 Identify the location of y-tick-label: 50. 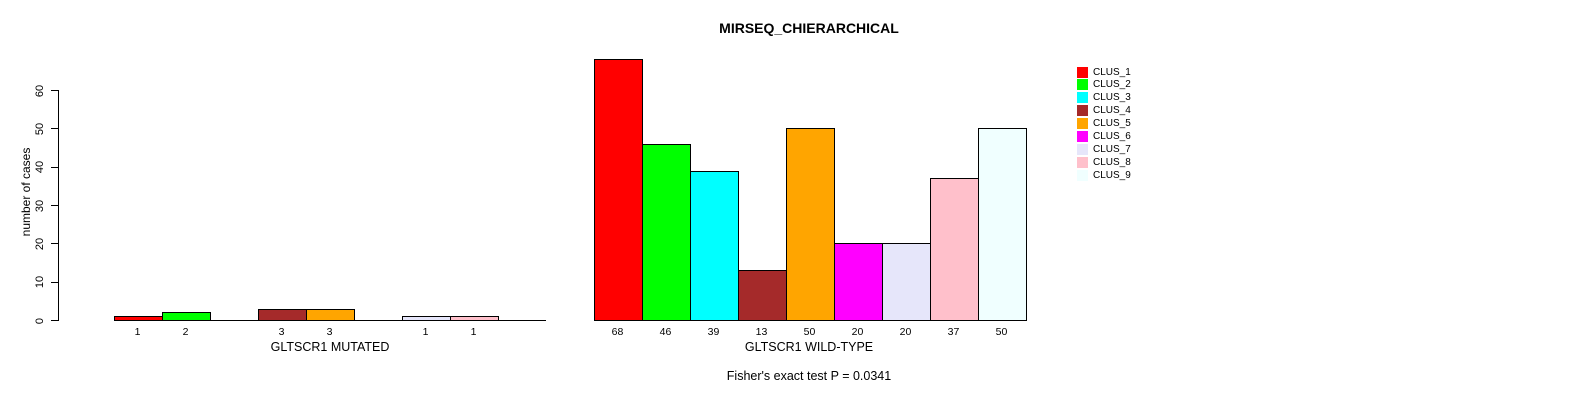
(40, 128).